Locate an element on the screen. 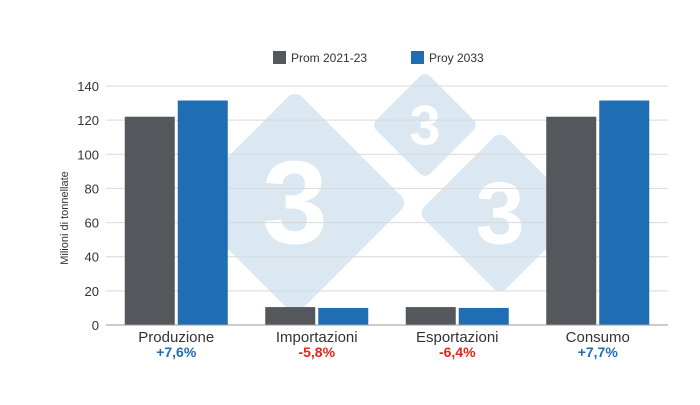 The image size is (700, 405). y-tick-label: 80 is located at coordinates (92, 188).